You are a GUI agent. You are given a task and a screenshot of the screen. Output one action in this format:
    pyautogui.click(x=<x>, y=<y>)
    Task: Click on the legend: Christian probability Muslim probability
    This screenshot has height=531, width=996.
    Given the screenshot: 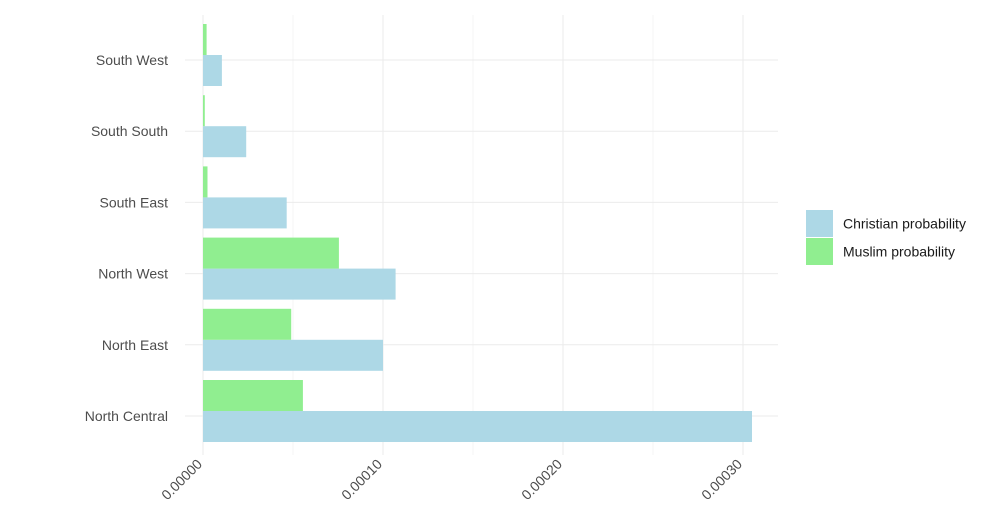 What is the action you would take?
    pyautogui.click(x=886, y=237)
    